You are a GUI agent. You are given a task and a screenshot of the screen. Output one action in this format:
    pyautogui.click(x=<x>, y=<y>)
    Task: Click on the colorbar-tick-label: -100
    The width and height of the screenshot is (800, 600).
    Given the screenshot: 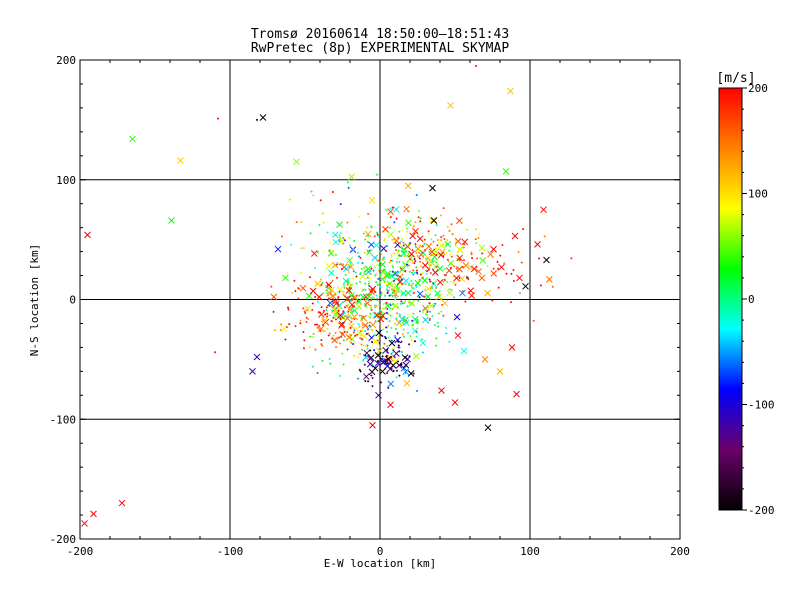 What is the action you would take?
    pyautogui.click(x=761, y=405)
    